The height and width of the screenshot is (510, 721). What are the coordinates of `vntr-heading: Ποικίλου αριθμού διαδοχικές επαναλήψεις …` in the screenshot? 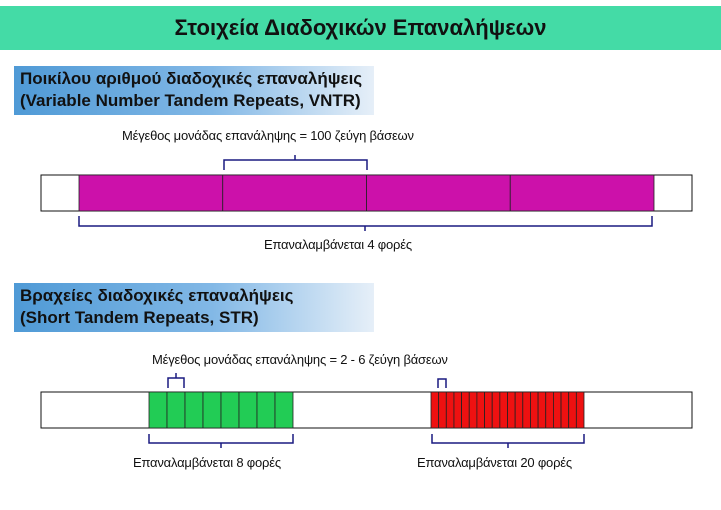 It's located at (194, 90).